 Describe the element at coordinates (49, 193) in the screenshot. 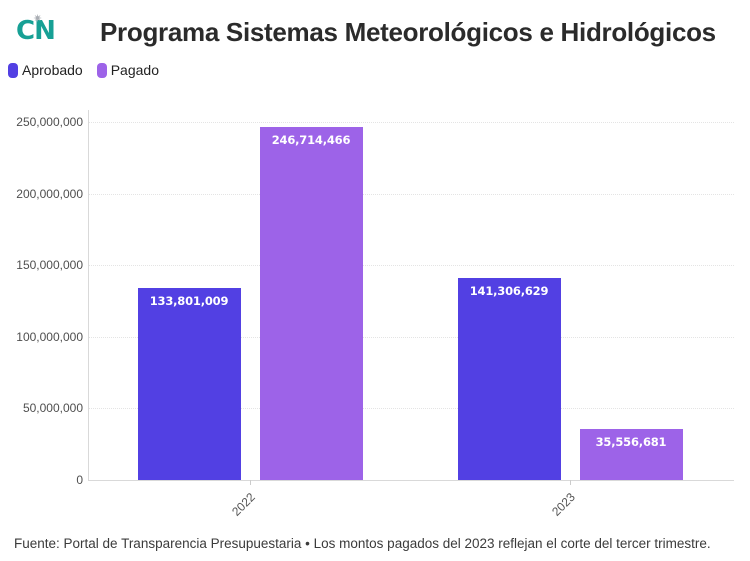

I see `y-axis-tick-label: 200,000,000` at that location.